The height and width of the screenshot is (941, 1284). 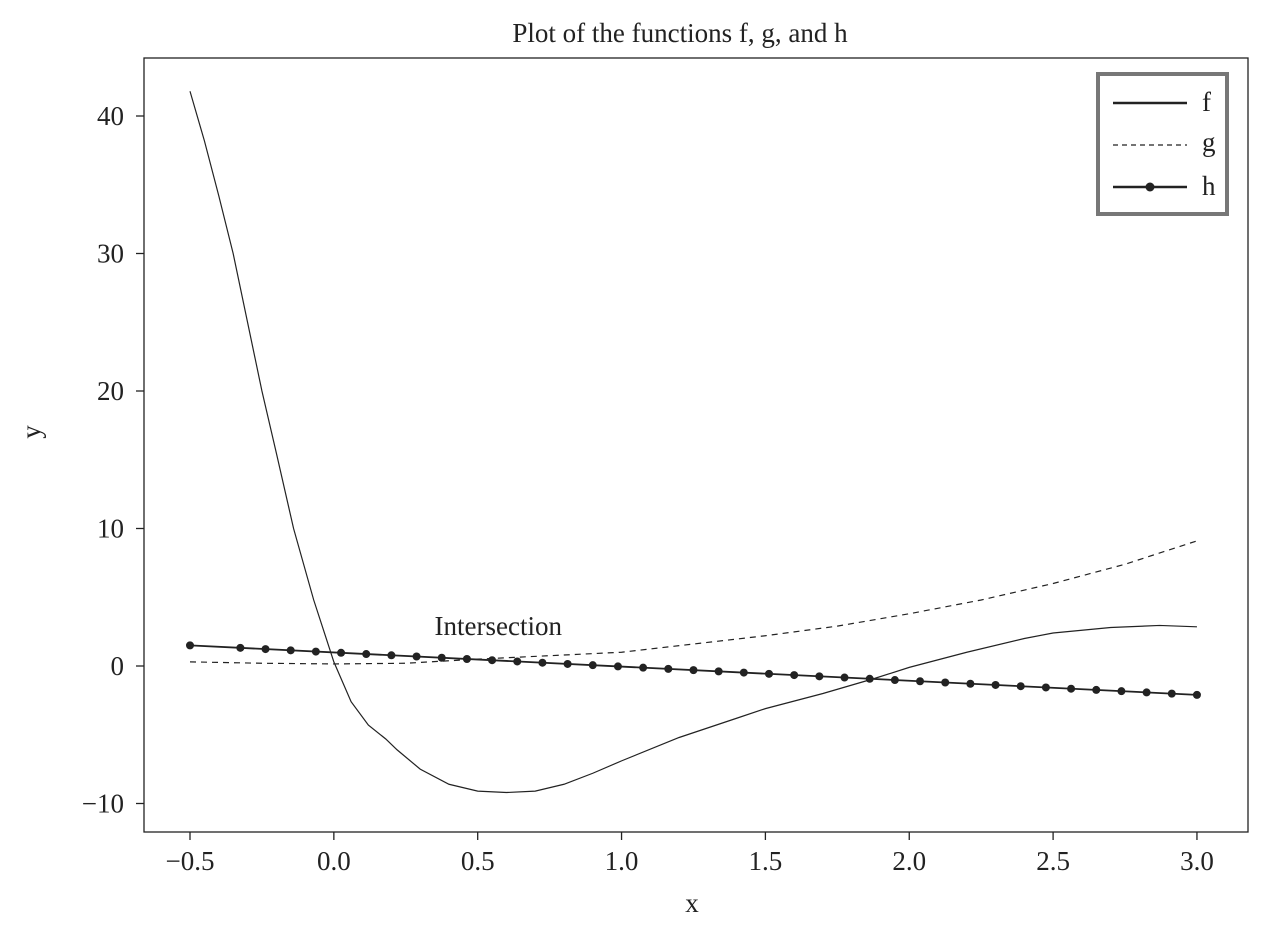 What do you see at coordinates (692, 903) in the screenshot?
I see `x-axis-label: x` at bounding box center [692, 903].